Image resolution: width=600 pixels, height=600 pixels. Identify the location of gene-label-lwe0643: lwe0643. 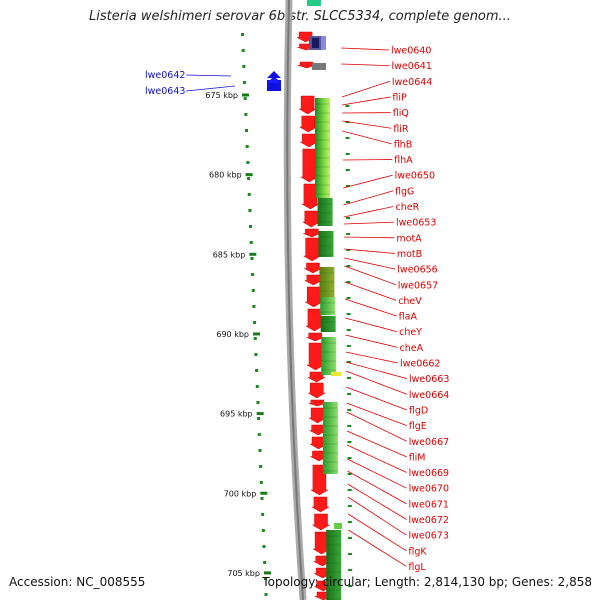
(165, 91).